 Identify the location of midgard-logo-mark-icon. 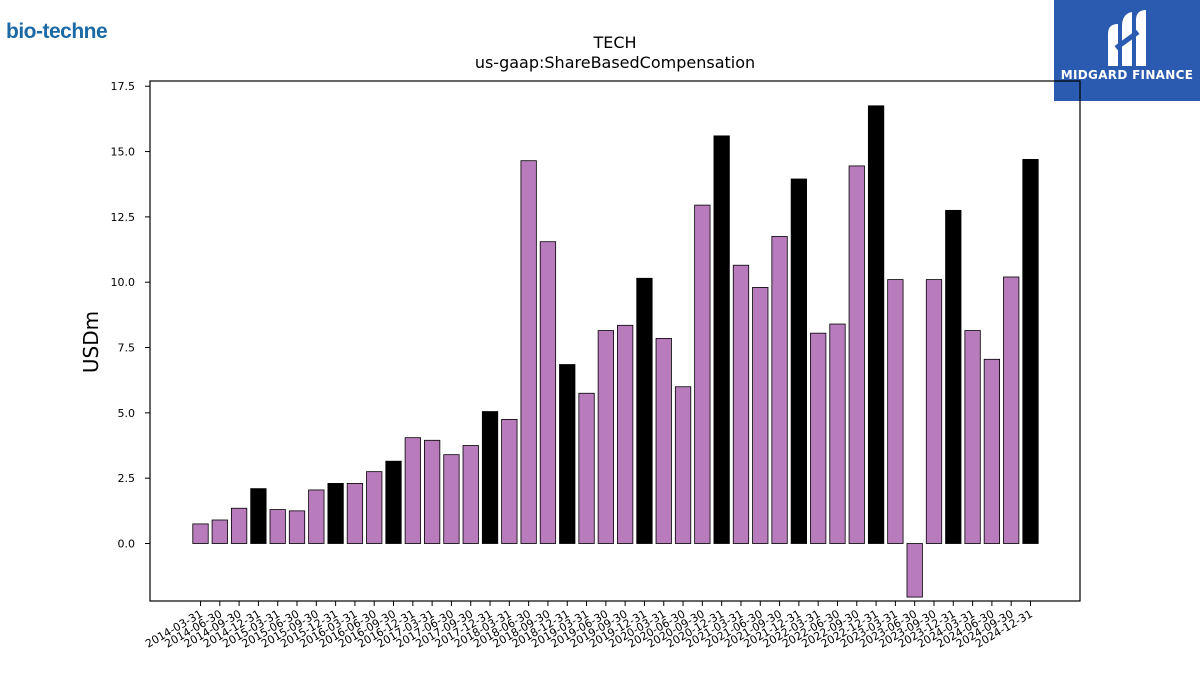
(1127, 38).